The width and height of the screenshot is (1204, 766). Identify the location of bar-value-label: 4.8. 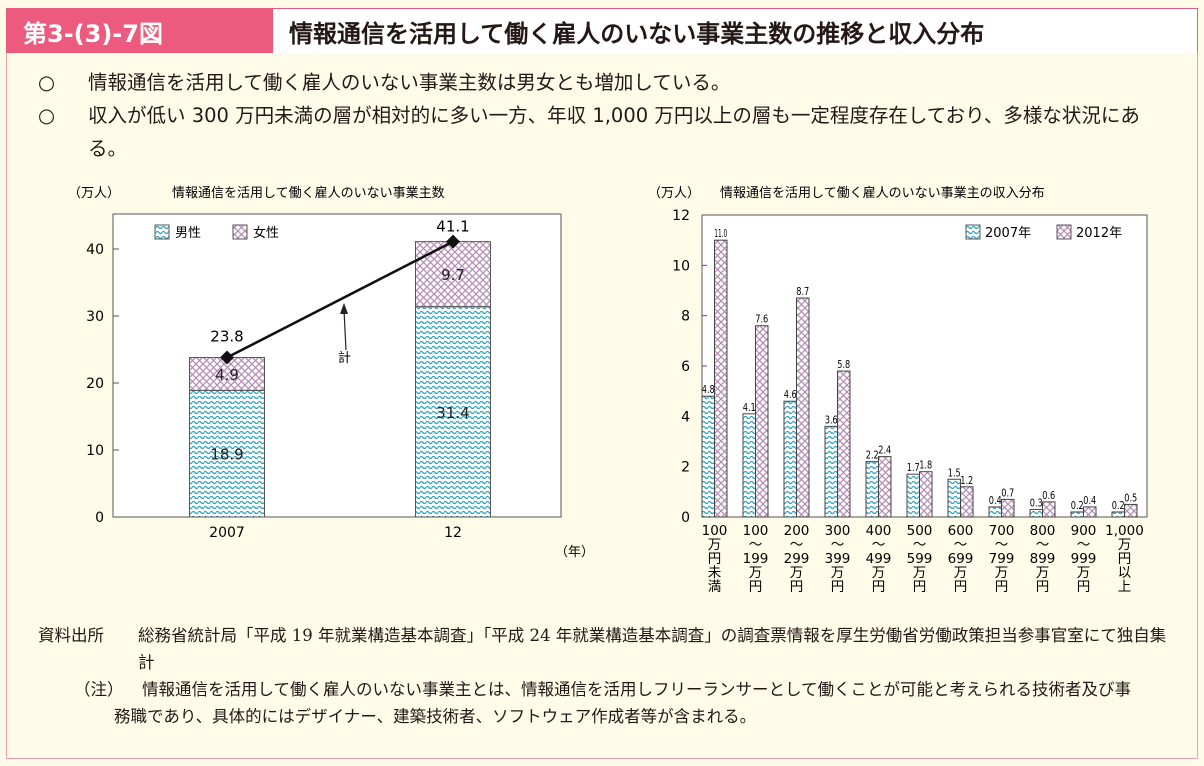
(708, 389).